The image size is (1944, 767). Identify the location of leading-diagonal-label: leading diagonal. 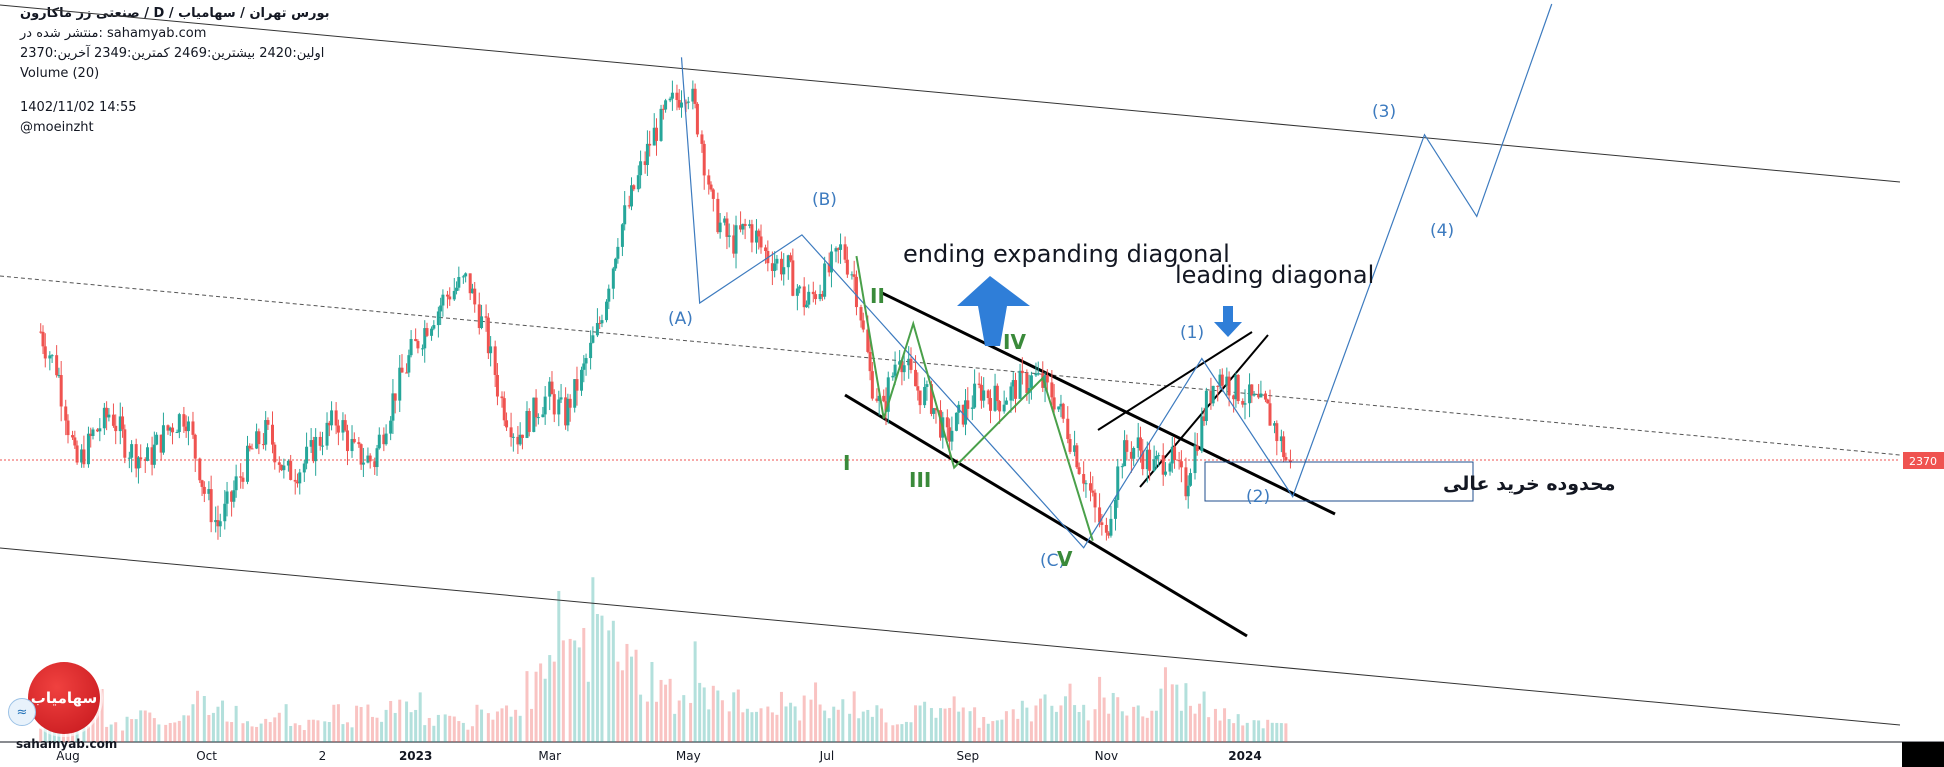
(1274, 275).